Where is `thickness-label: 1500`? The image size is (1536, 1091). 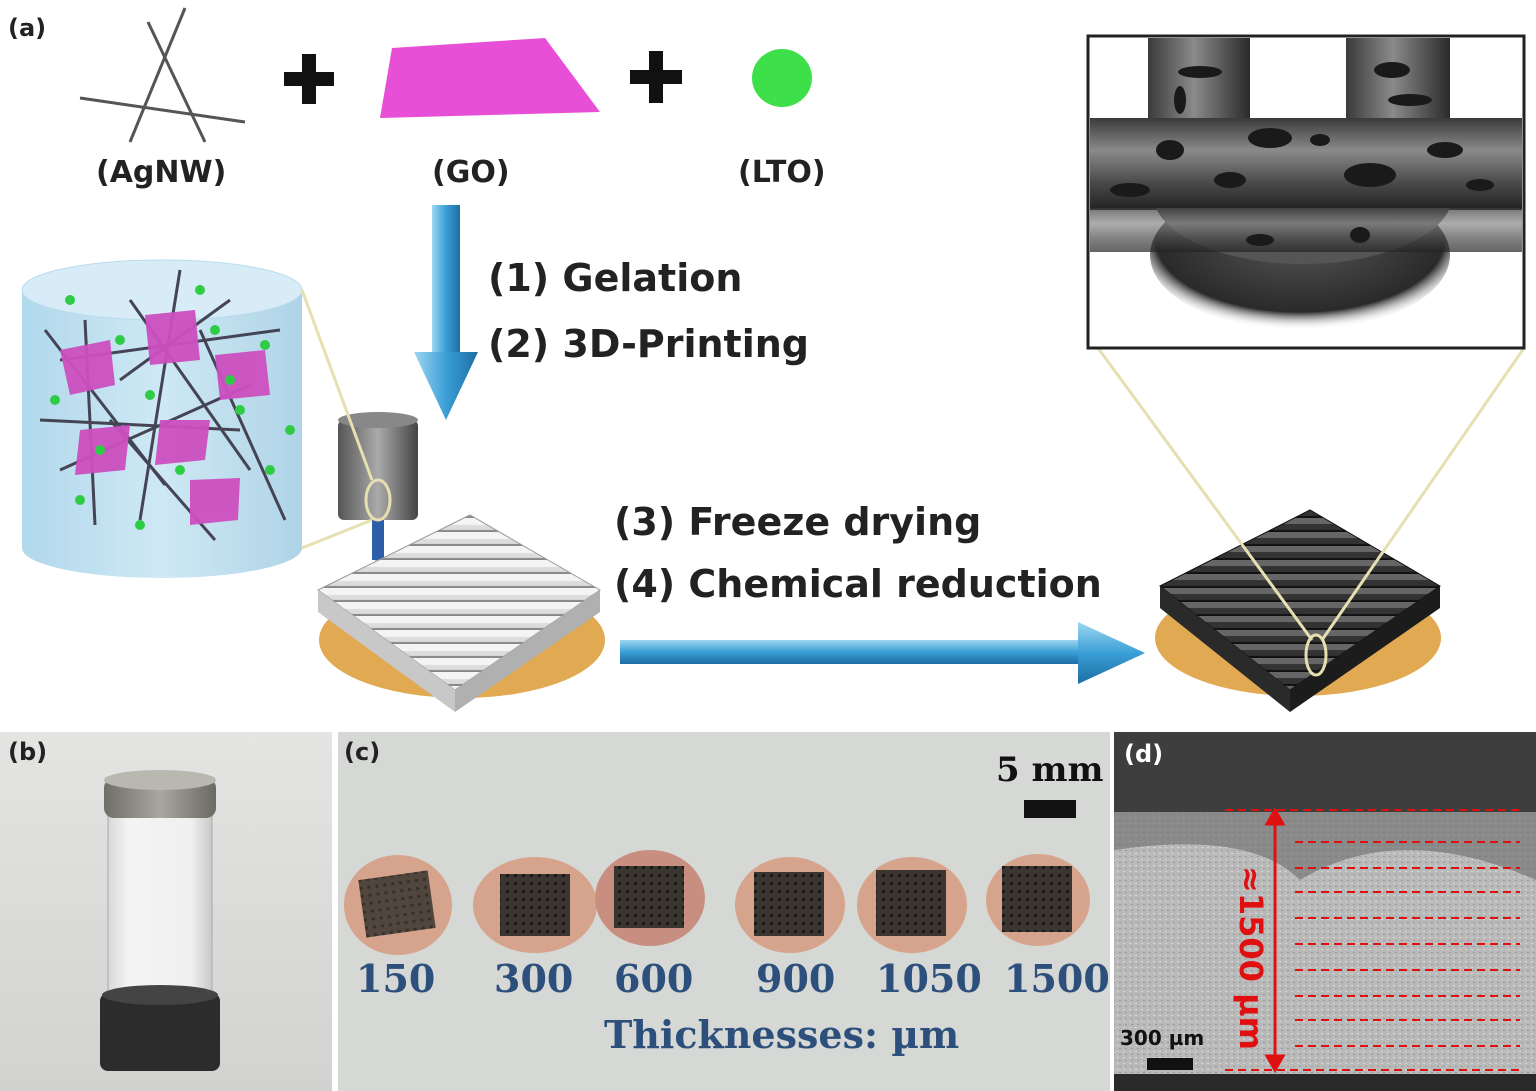
thickness-label: 1500 is located at coordinates (1057, 978).